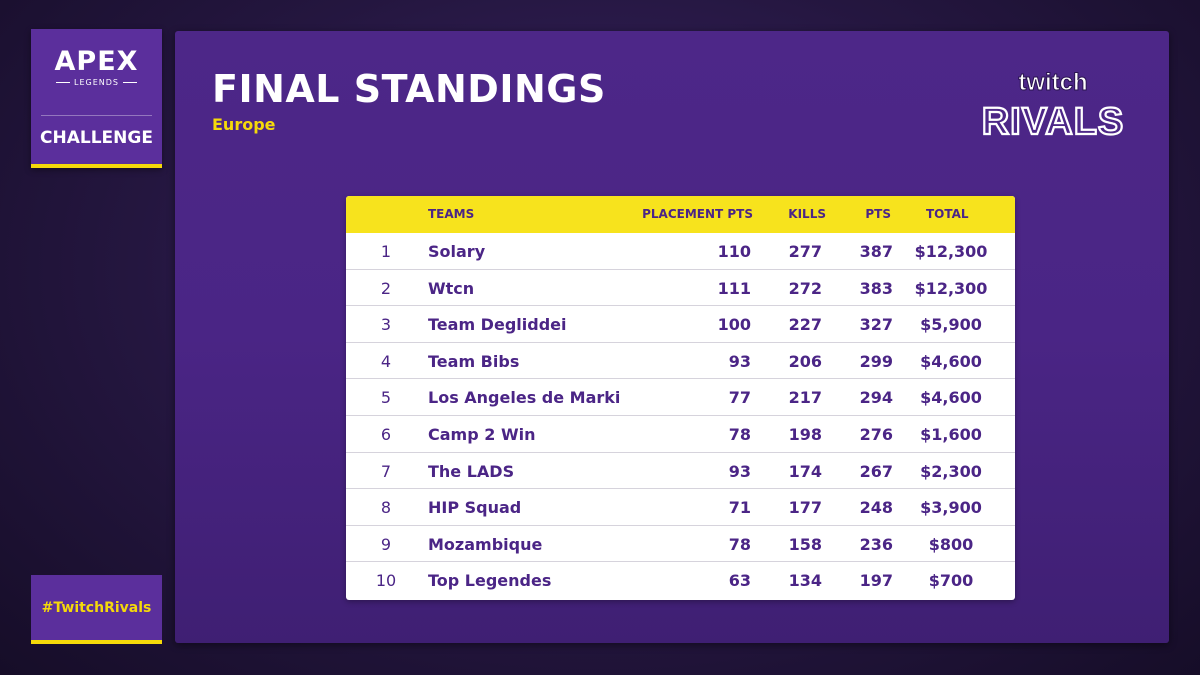 The image size is (1200, 675). Describe the element at coordinates (739, 508) in the screenshot. I see `placement-pts-cell: 71` at that location.